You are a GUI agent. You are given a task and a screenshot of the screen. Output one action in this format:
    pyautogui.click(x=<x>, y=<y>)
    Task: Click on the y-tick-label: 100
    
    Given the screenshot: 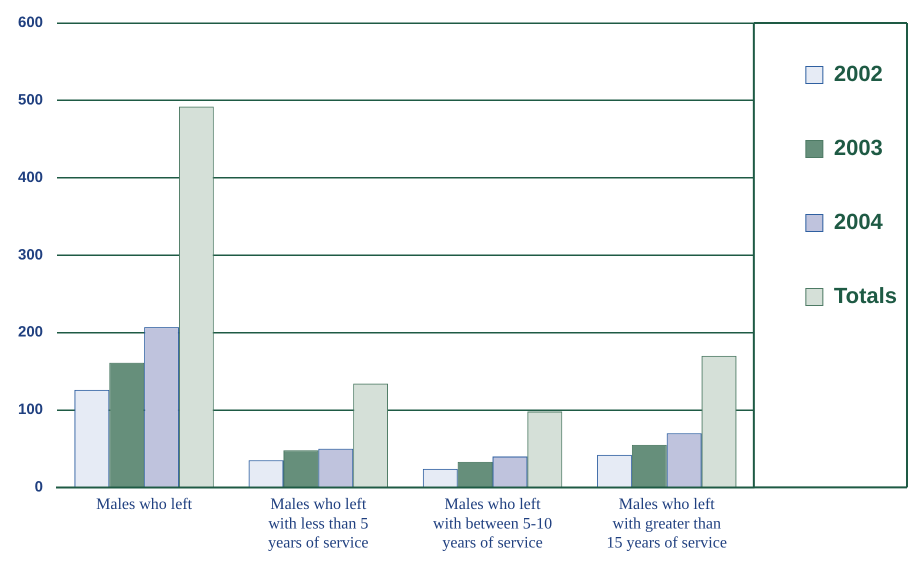 What is the action you would take?
    pyautogui.click(x=31, y=409)
    